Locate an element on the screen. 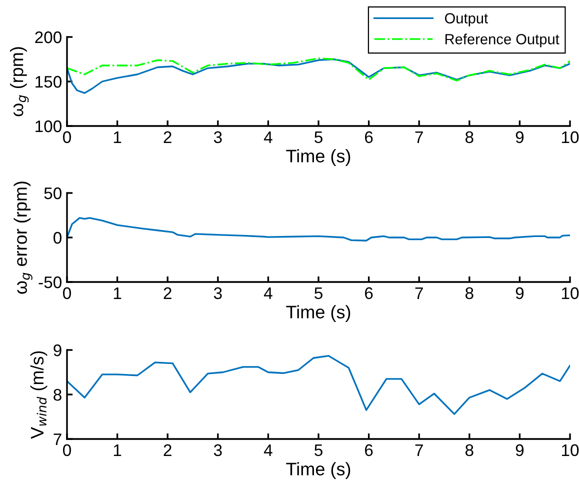  y-tick-label: 50 is located at coordinates (53, 193).